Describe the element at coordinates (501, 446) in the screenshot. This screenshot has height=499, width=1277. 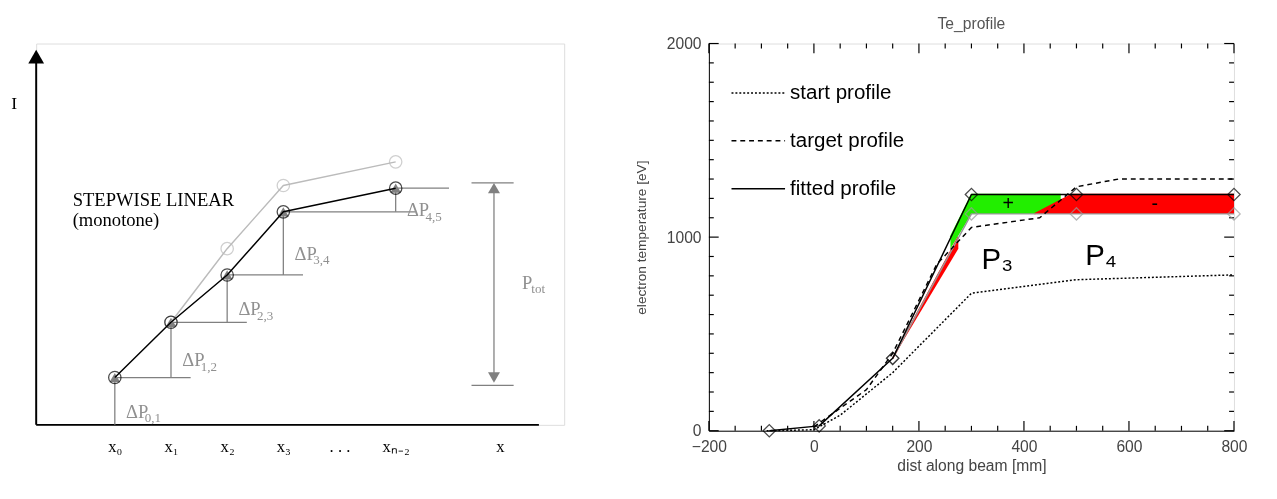
I see `x-axis-title: x` at that location.